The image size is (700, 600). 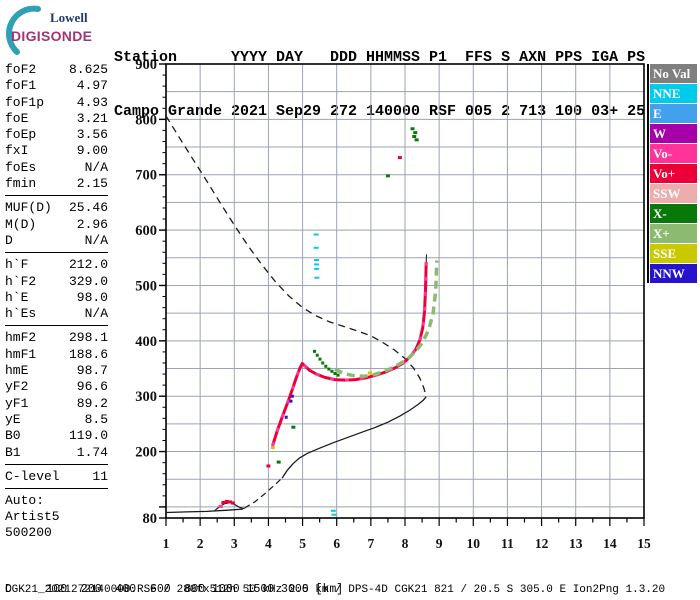 What do you see at coordinates (474, 543) in the screenshot?
I see `x-axis-label: 10` at bounding box center [474, 543].